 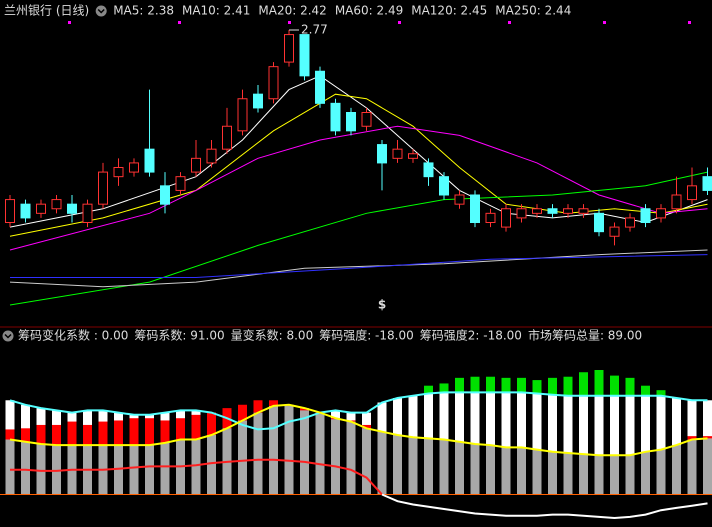 What do you see at coordinates (314, 30) in the screenshot?
I see `max-label: 2.77` at bounding box center [314, 30].